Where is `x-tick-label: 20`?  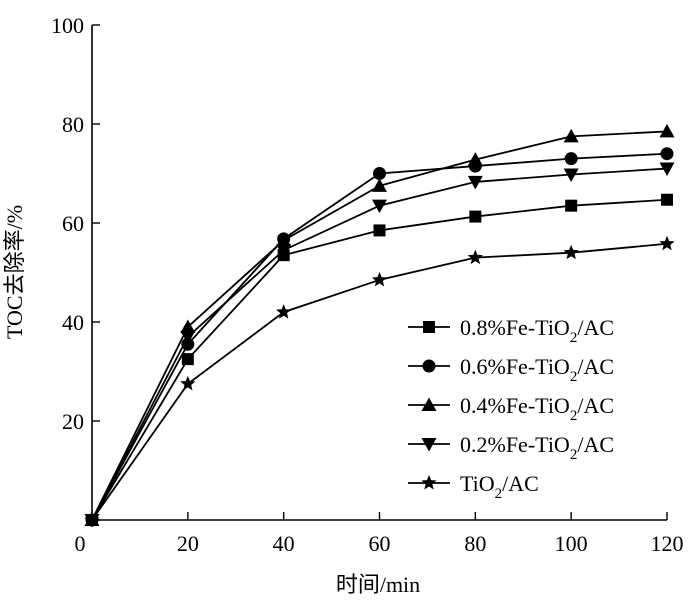
x-tick-label: 20 is located at coordinates (188, 543).